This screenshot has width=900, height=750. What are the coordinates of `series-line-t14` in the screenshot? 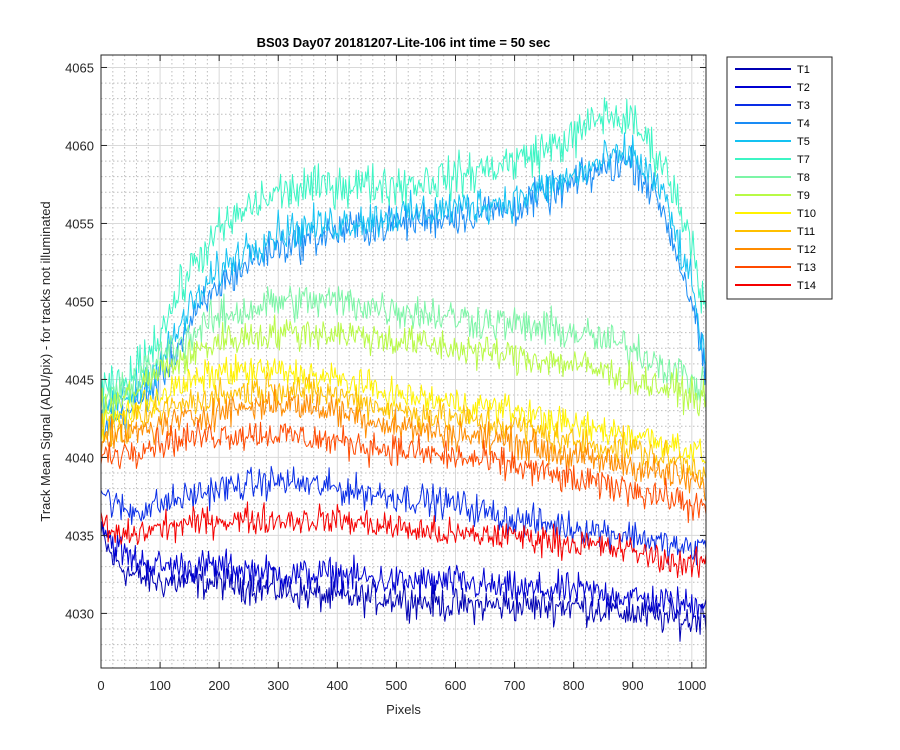 It's located at (403, 540).